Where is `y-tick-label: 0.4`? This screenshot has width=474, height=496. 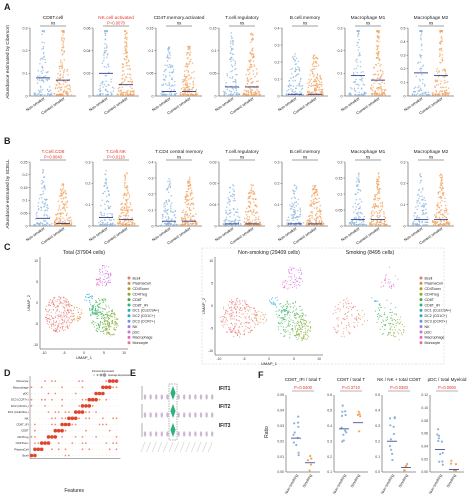 y-tick-label: 0.4 is located at coordinates (277, 28).